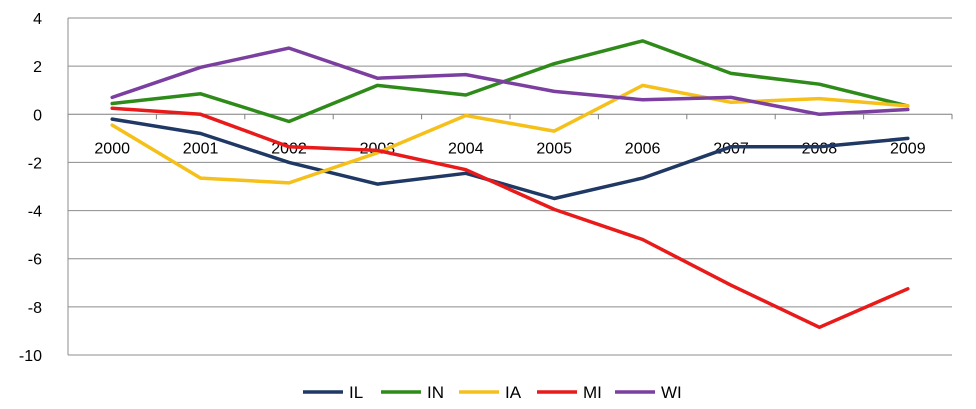 The height and width of the screenshot is (409, 976). Describe the element at coordinates (513, 392) in the screenshot. I see `legend-label-ia: IA` at that location.